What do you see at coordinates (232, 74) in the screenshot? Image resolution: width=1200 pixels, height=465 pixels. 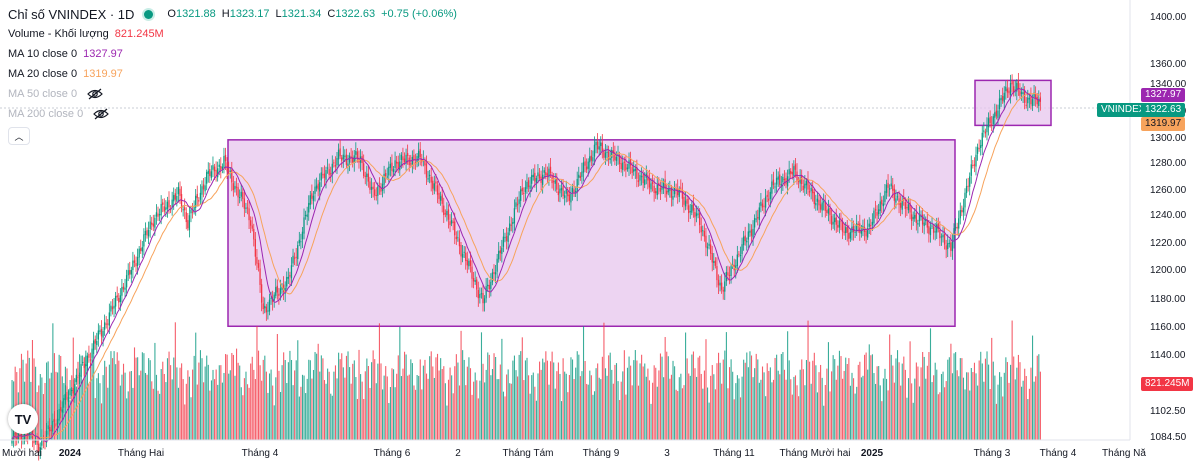 I see `legend-ma20-row: MA 20 close 0 1319.97` at bounding box center [232, 74].